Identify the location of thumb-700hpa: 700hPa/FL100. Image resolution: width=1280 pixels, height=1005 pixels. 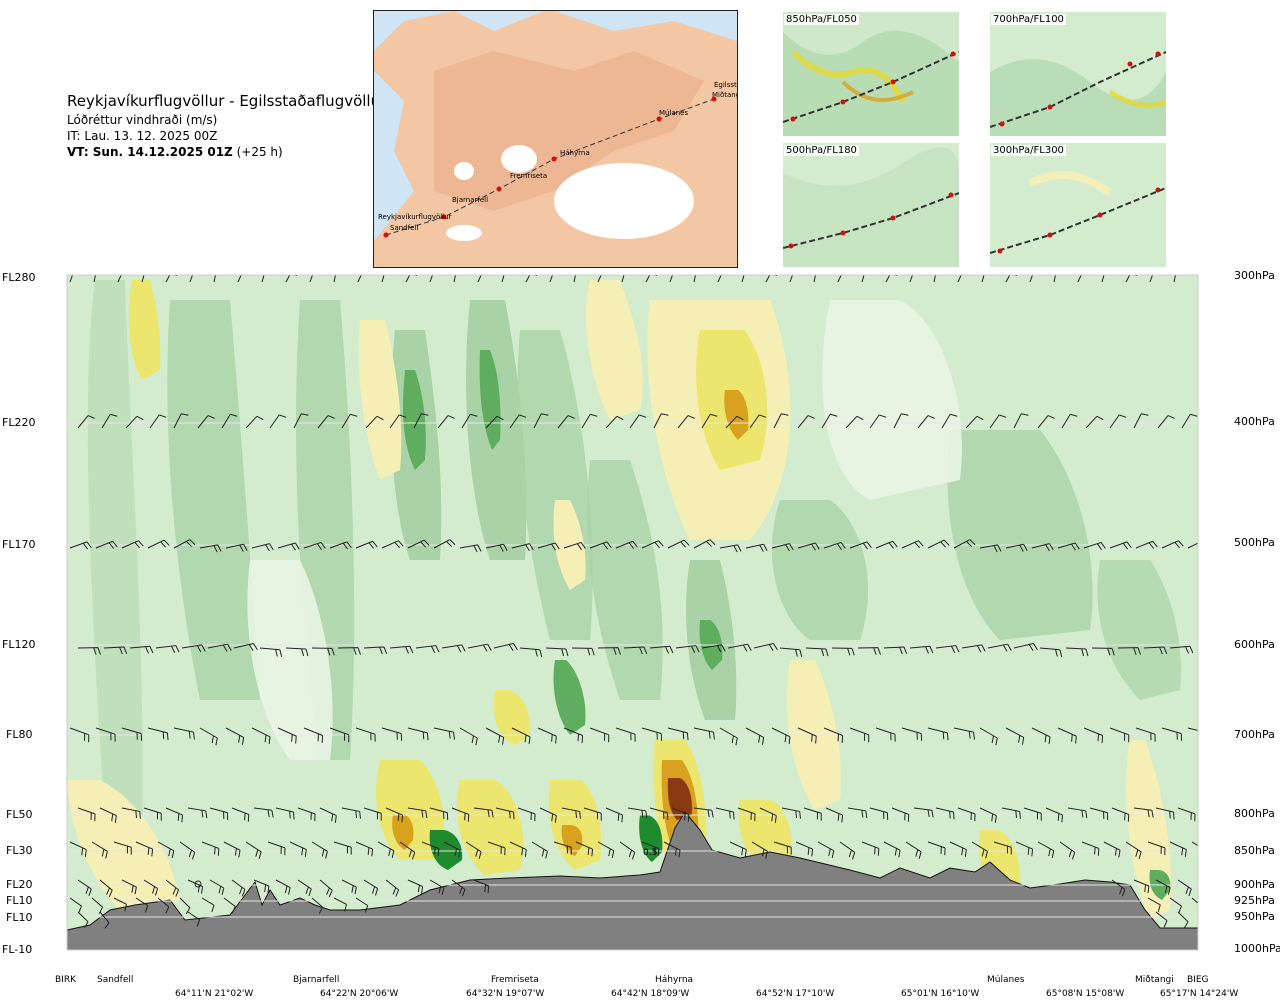
(1078, 74).